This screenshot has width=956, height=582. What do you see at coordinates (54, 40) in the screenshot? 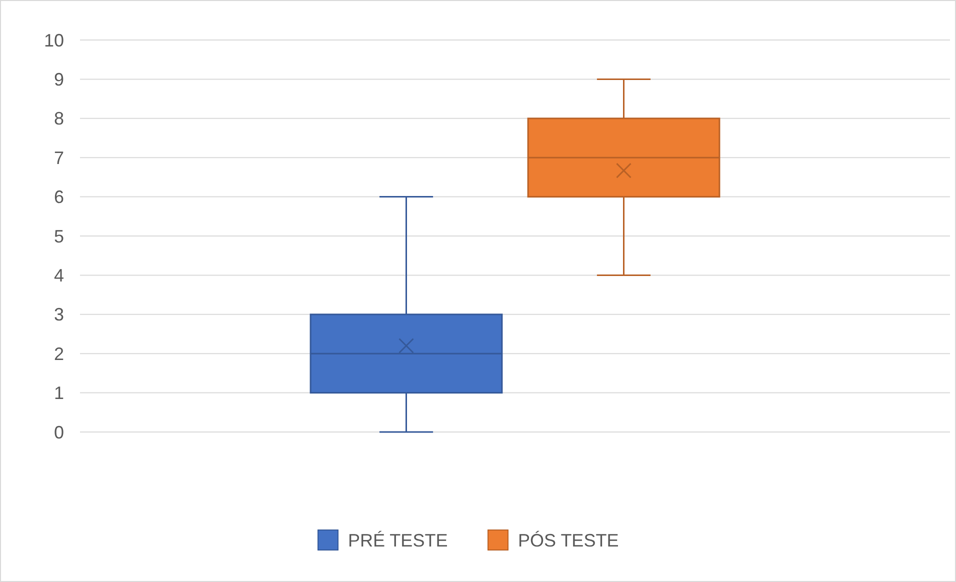
I see `y-tick-label: 10` at bounding box center [54, 40].